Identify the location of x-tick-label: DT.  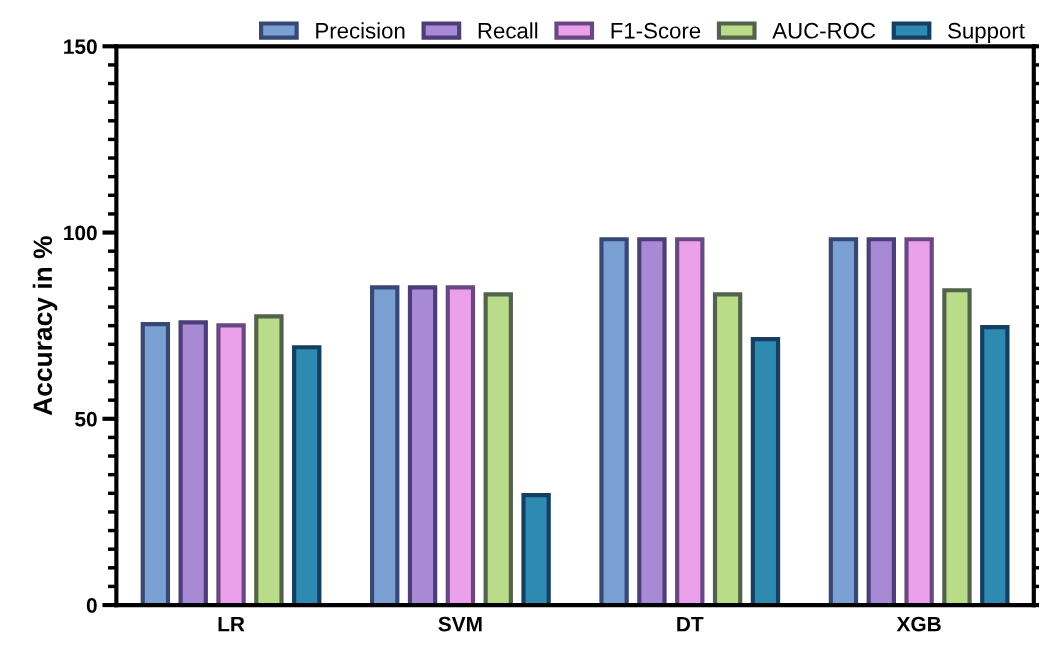
(690, 624).